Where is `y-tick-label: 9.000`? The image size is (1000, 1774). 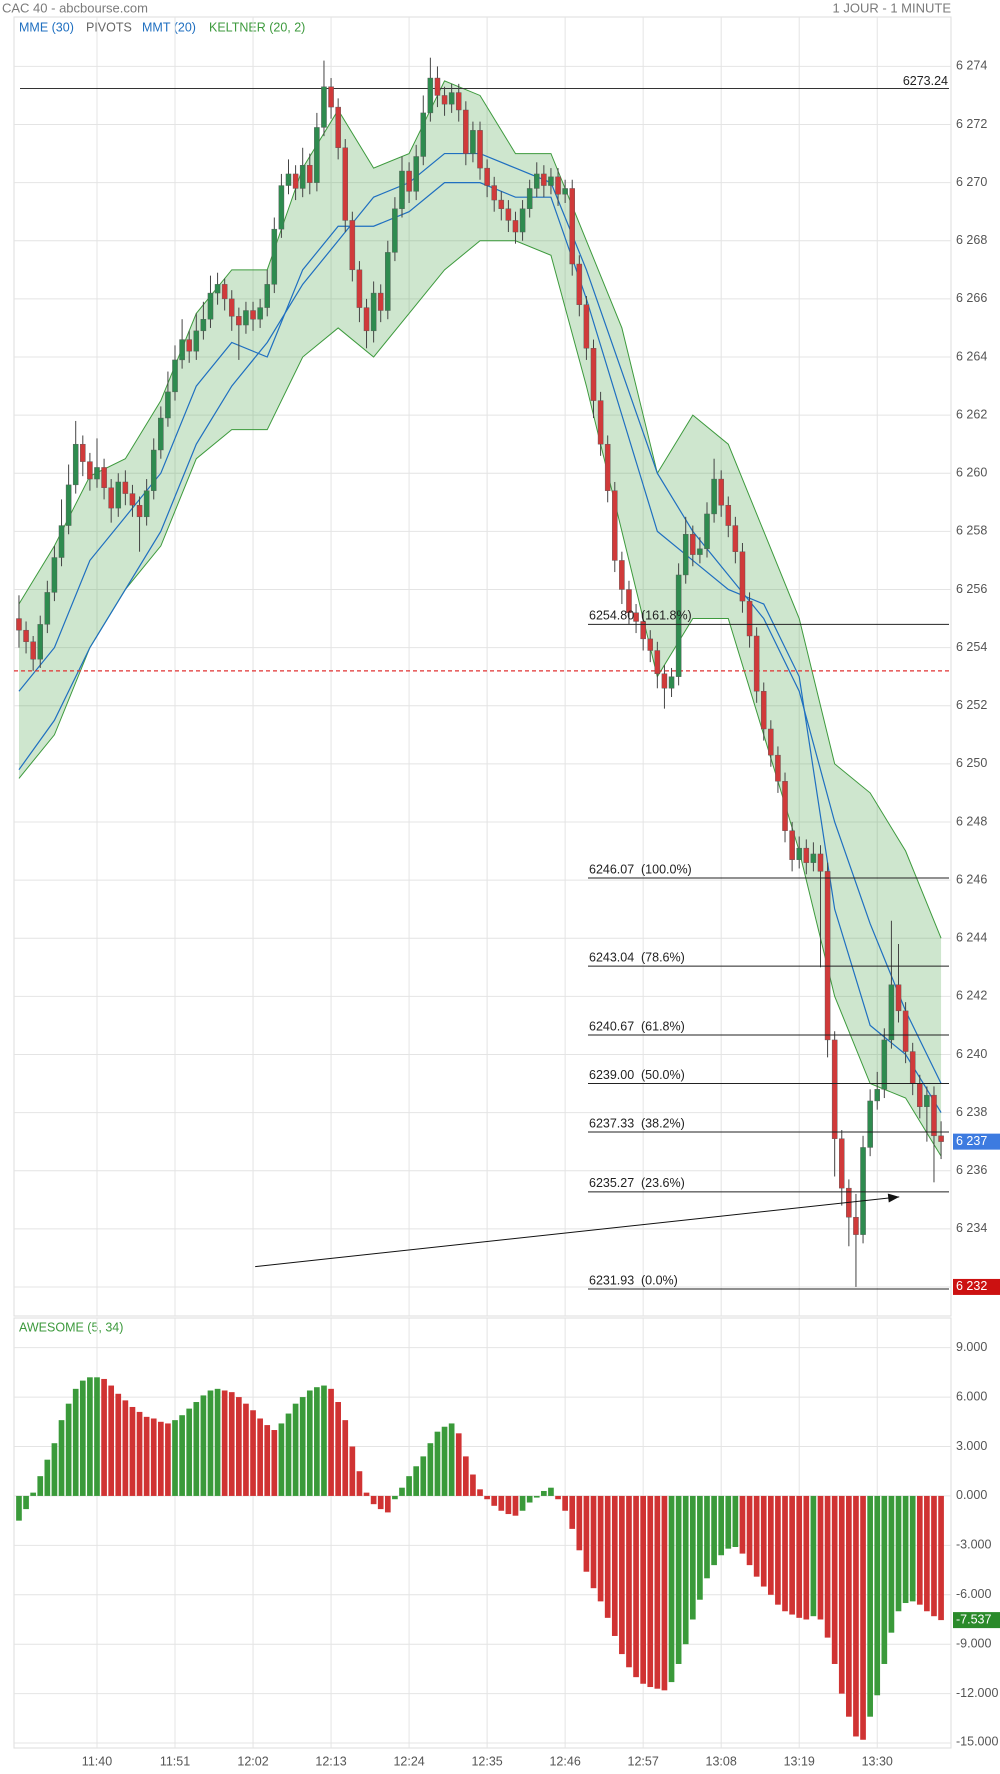
y-tick-label: 9.000 is located at coordinates (971, 1347).